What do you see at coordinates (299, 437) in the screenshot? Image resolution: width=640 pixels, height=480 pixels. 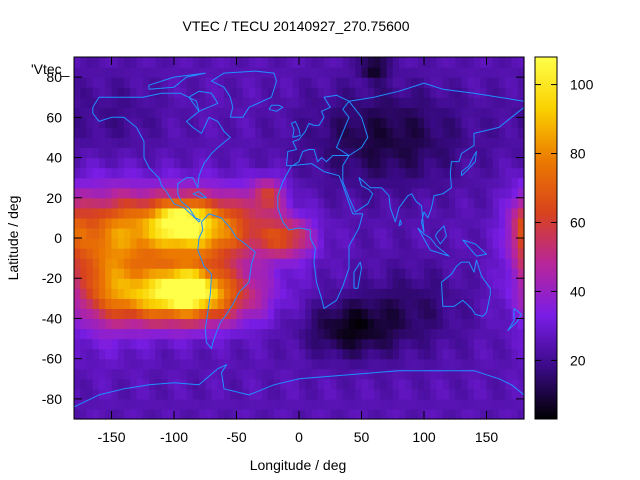 I see `x-tick-label: 0` at bounding box center [299, 437].